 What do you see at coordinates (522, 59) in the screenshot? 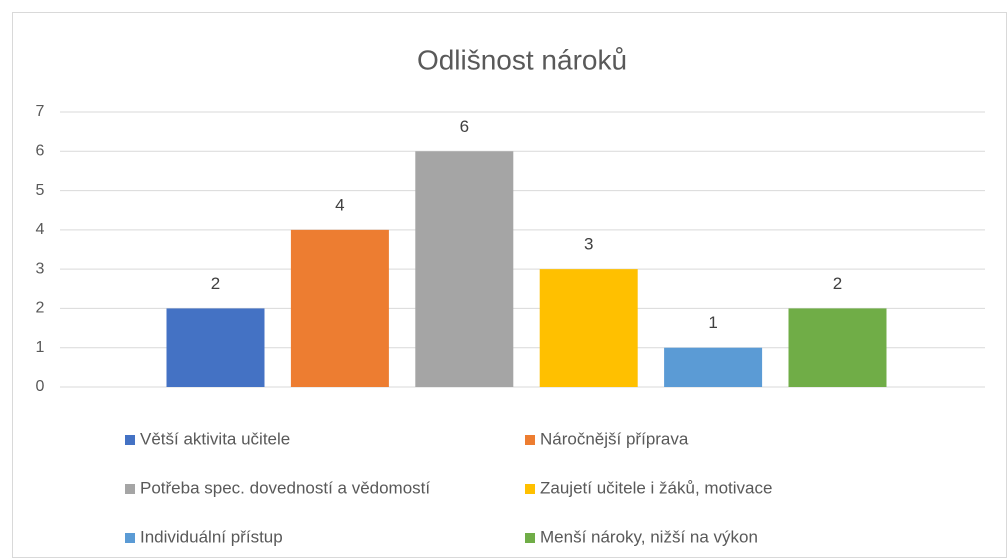
I see `chart-title: Odlišnost nároků` at bounding box center [522, 59].